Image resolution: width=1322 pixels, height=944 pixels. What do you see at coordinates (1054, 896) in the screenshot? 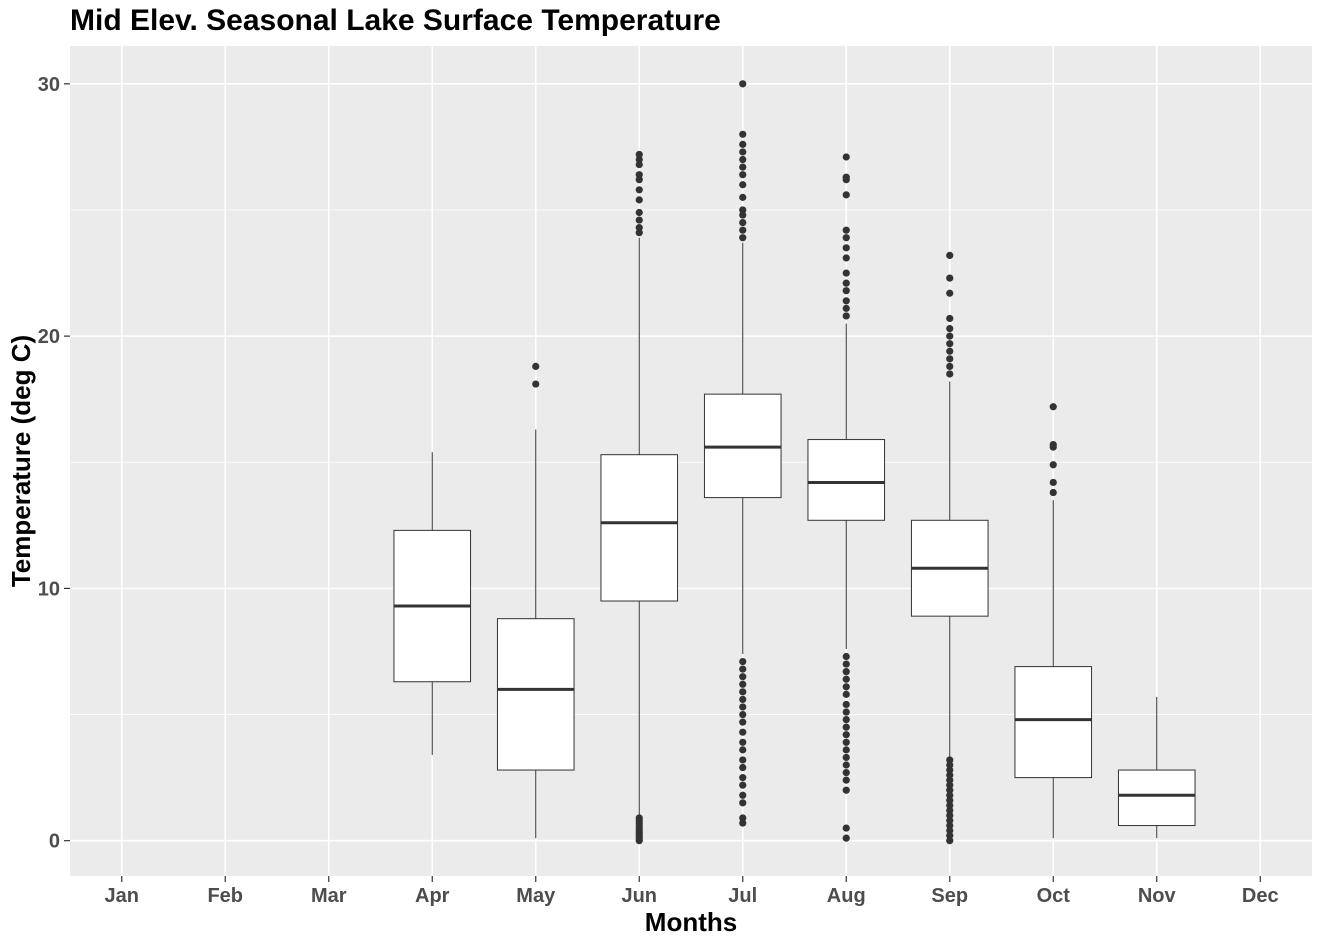
I see `x-tick-label: Oct` at bounding box center [1054, 896].